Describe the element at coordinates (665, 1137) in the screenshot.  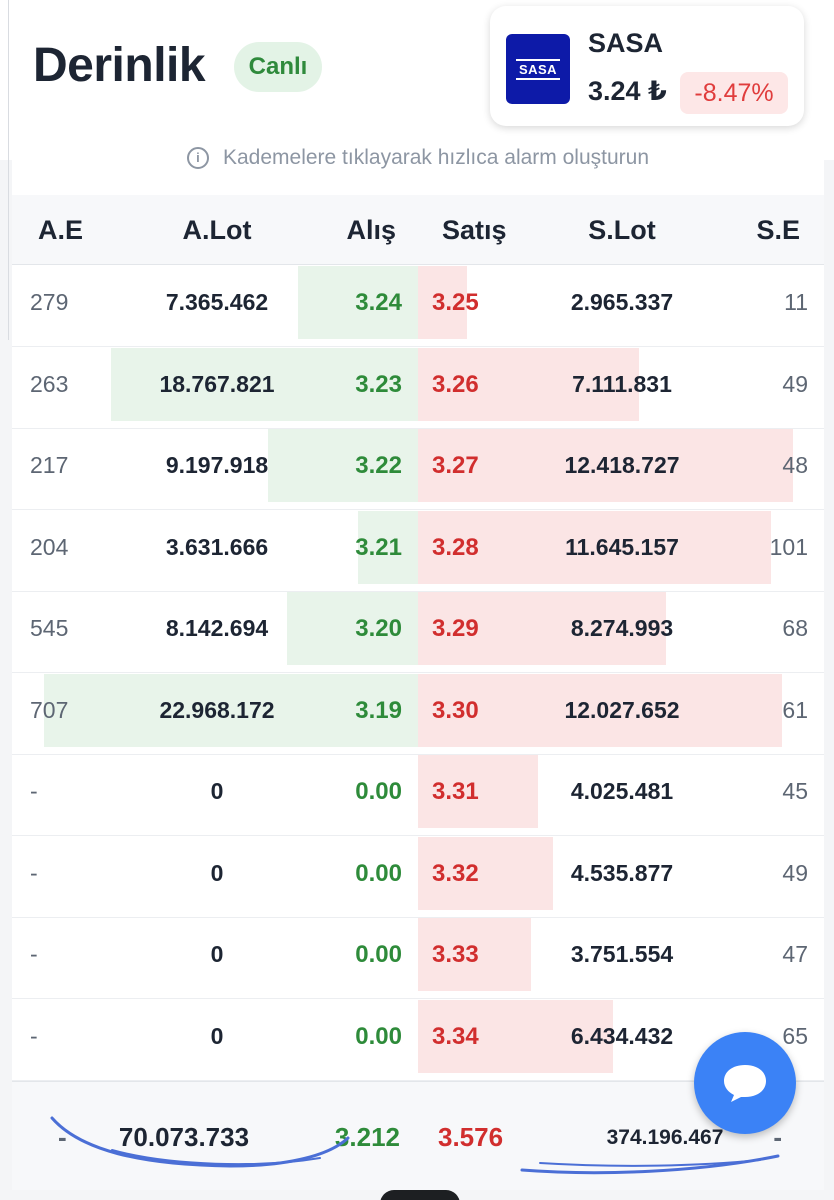
I see `total-slot: 374.196.467` at that location.